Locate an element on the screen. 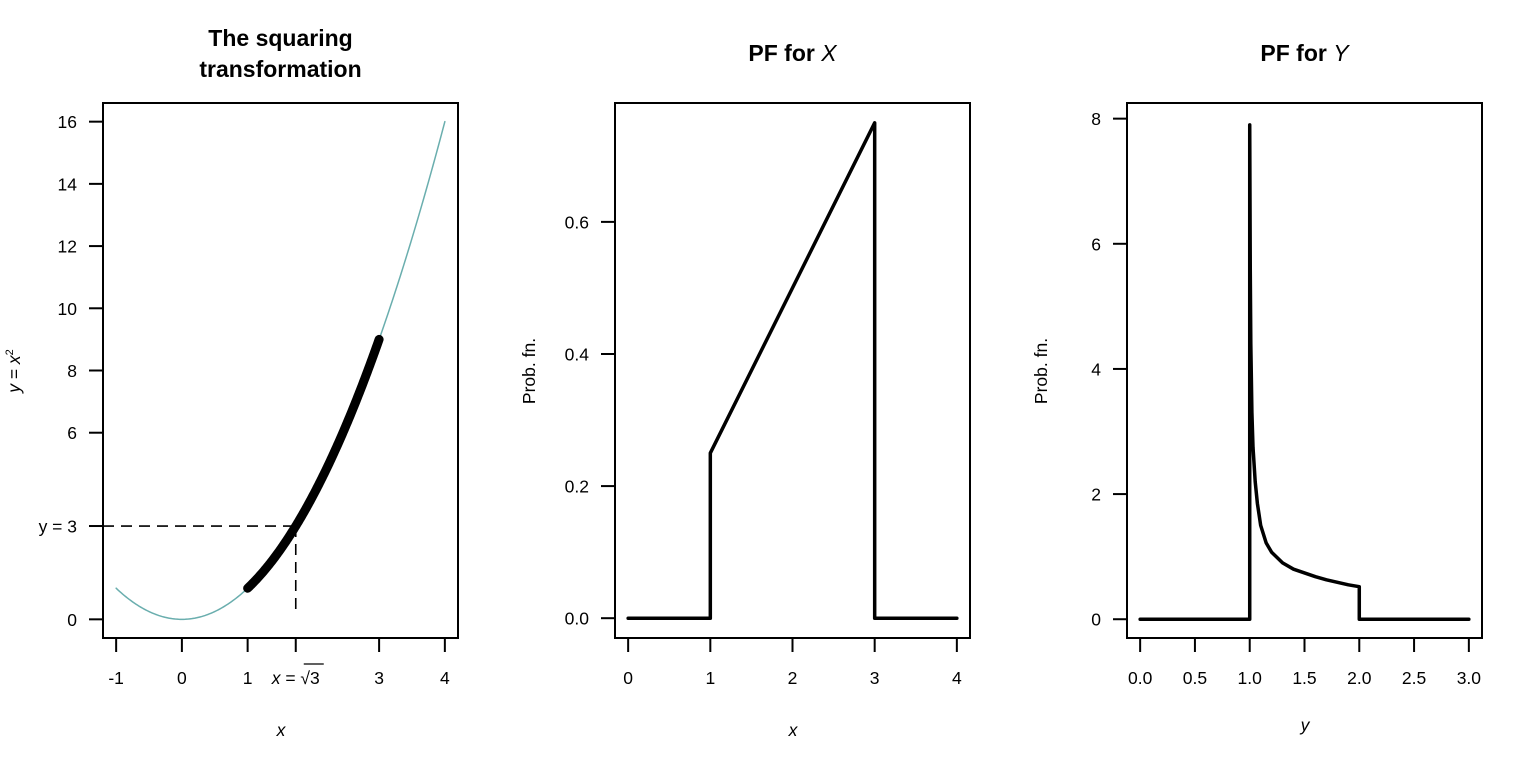 The image size is (1536, 768). y-axis-label: y = x2 is located at coordinates (14, 371).